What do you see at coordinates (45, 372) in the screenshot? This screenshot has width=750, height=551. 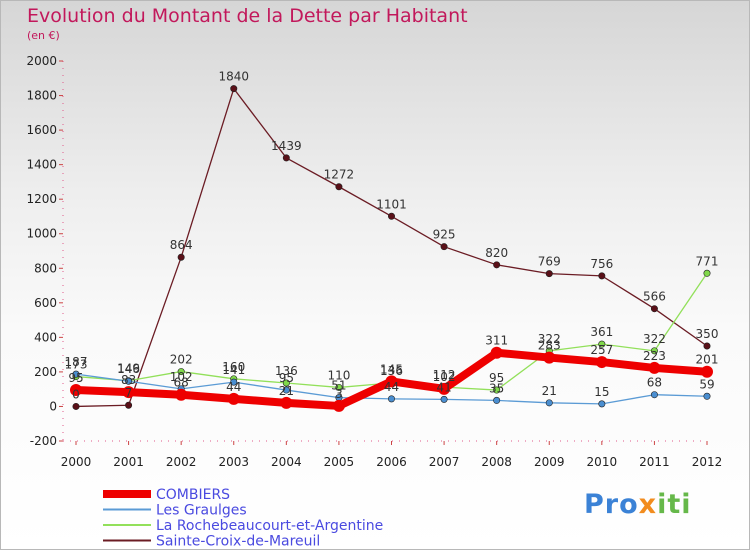 I see `y-tick-label: 200` at bounding box center [45, 372].